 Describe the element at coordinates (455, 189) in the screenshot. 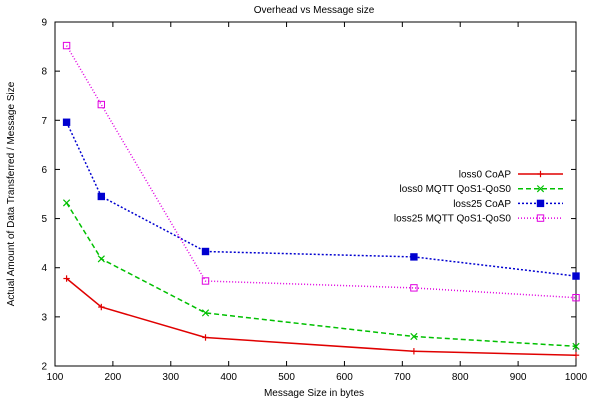

I see `legend-label: loss0 MQTT QoS1-QoS0` at that location.